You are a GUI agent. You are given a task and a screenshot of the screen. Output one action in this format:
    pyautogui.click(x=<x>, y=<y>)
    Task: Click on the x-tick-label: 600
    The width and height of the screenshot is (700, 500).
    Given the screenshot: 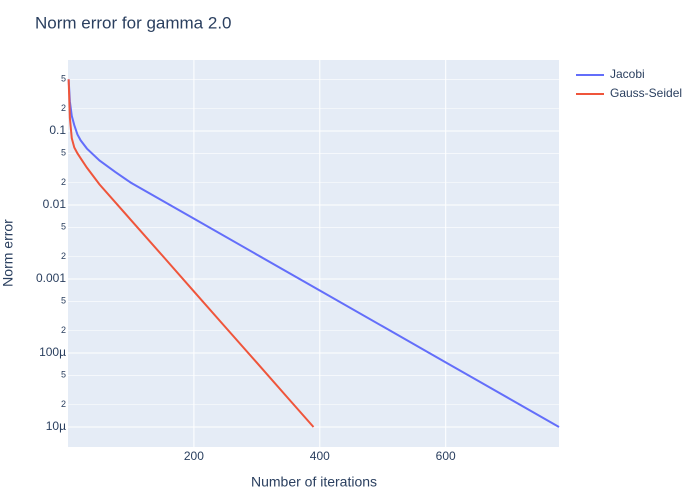 What is the action you would take?
    pyautogui.click(x=446, y=456)
    